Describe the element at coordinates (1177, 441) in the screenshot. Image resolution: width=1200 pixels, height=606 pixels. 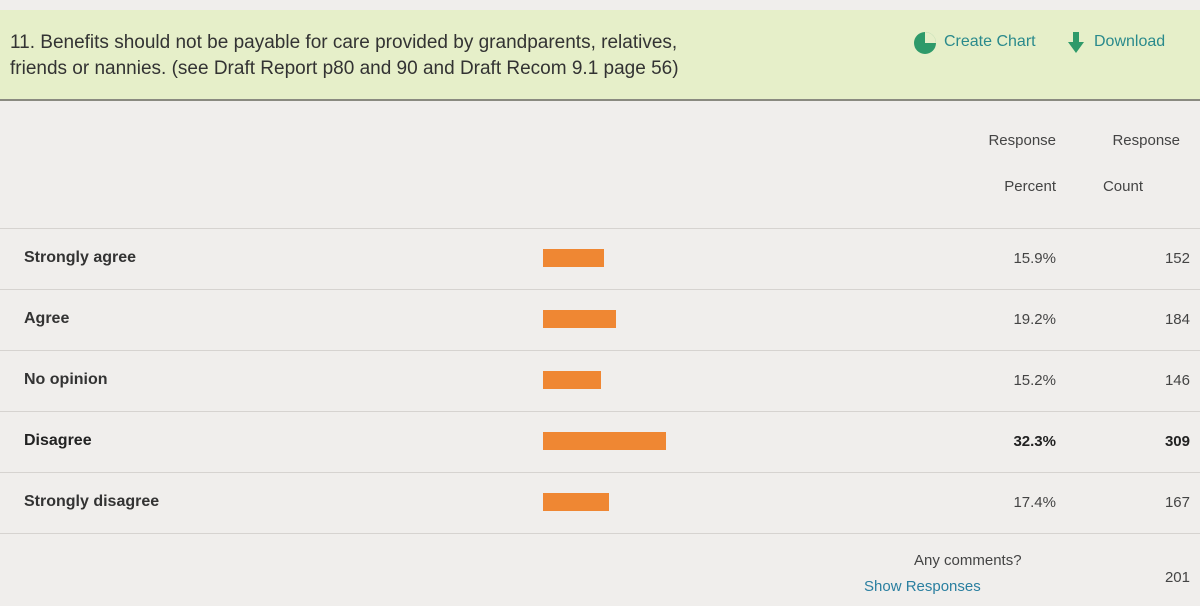
I see `response-count: 309` at that location.